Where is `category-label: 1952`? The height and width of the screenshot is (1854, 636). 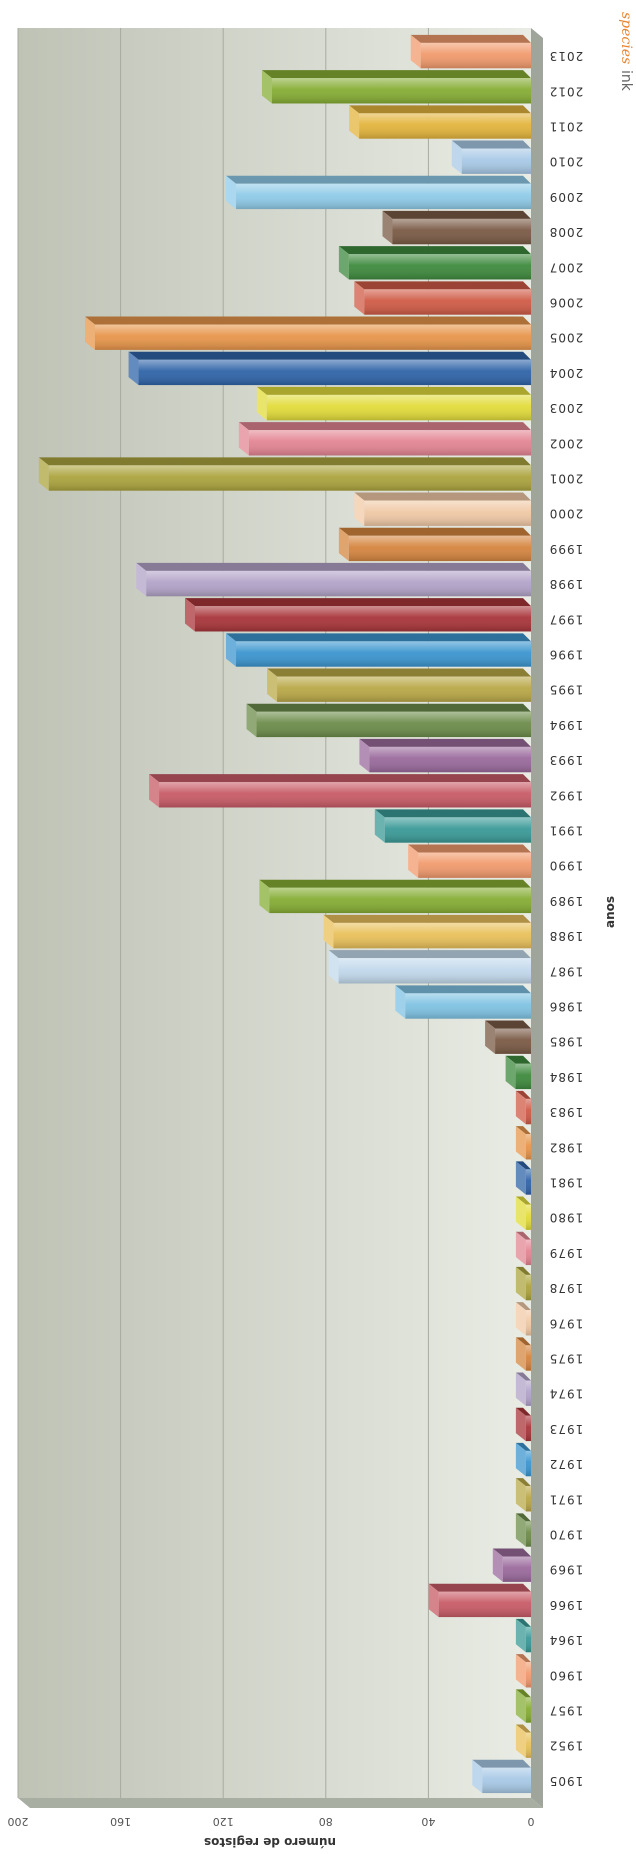
category-label: 1952 is located at coordinates (566, 1746).